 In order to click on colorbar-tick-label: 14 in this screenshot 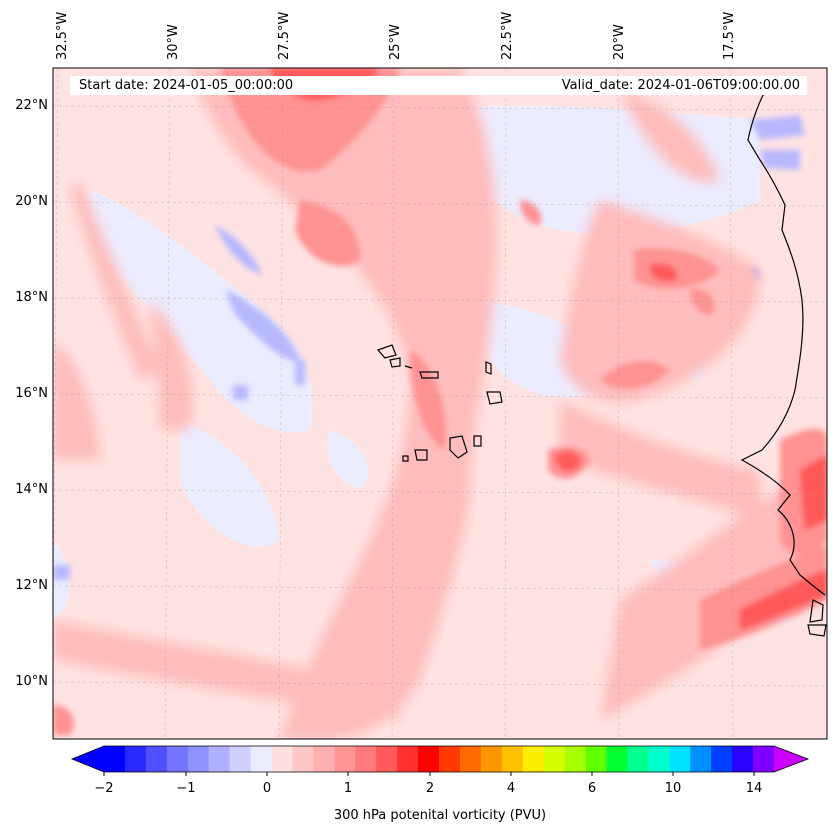, I will do `click(754, 788)`.